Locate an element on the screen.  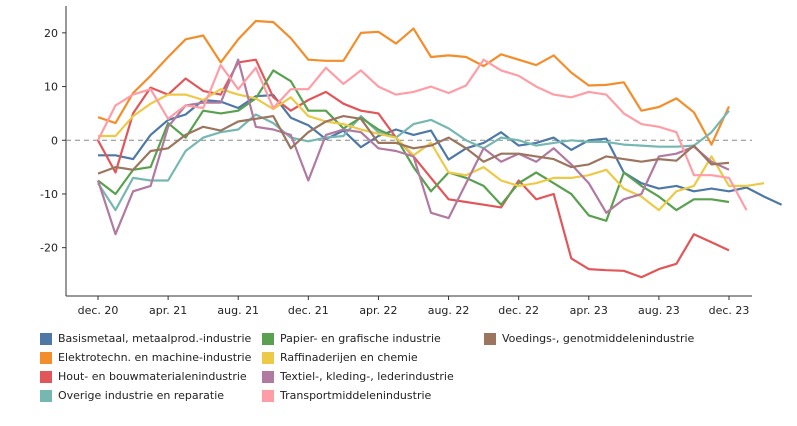
legend-label: Hout- en bouwmaterialenindustrie is located at coordinates (152, 376).